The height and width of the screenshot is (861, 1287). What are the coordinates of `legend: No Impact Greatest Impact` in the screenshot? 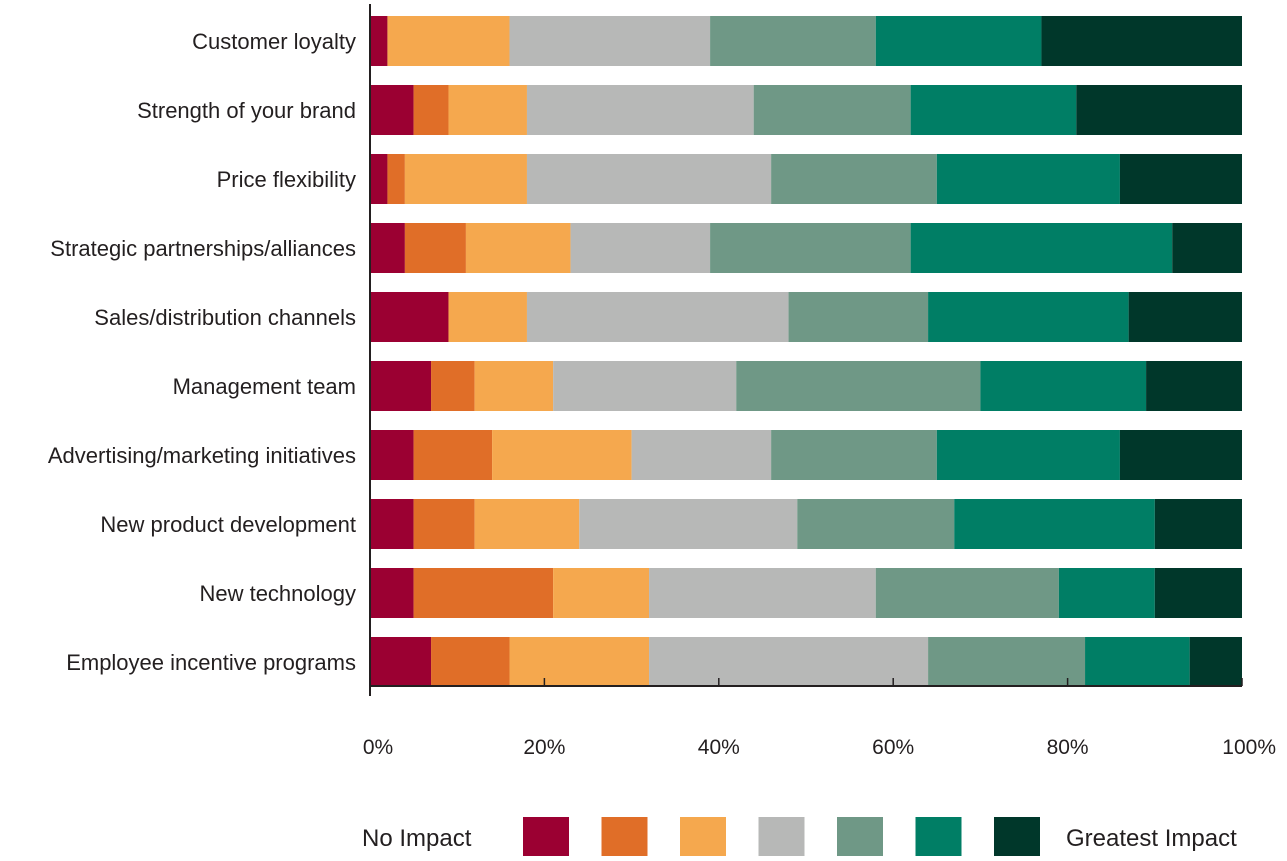 It's located at (799, 837).